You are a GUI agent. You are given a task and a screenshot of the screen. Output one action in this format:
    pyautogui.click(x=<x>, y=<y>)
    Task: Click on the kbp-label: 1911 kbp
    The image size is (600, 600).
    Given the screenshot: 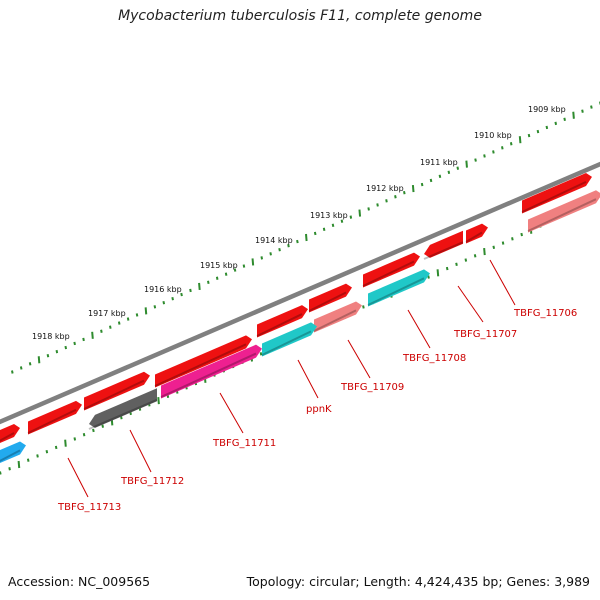 What is the action you would take?
    pyautogui.click(x=439, y=162)
    